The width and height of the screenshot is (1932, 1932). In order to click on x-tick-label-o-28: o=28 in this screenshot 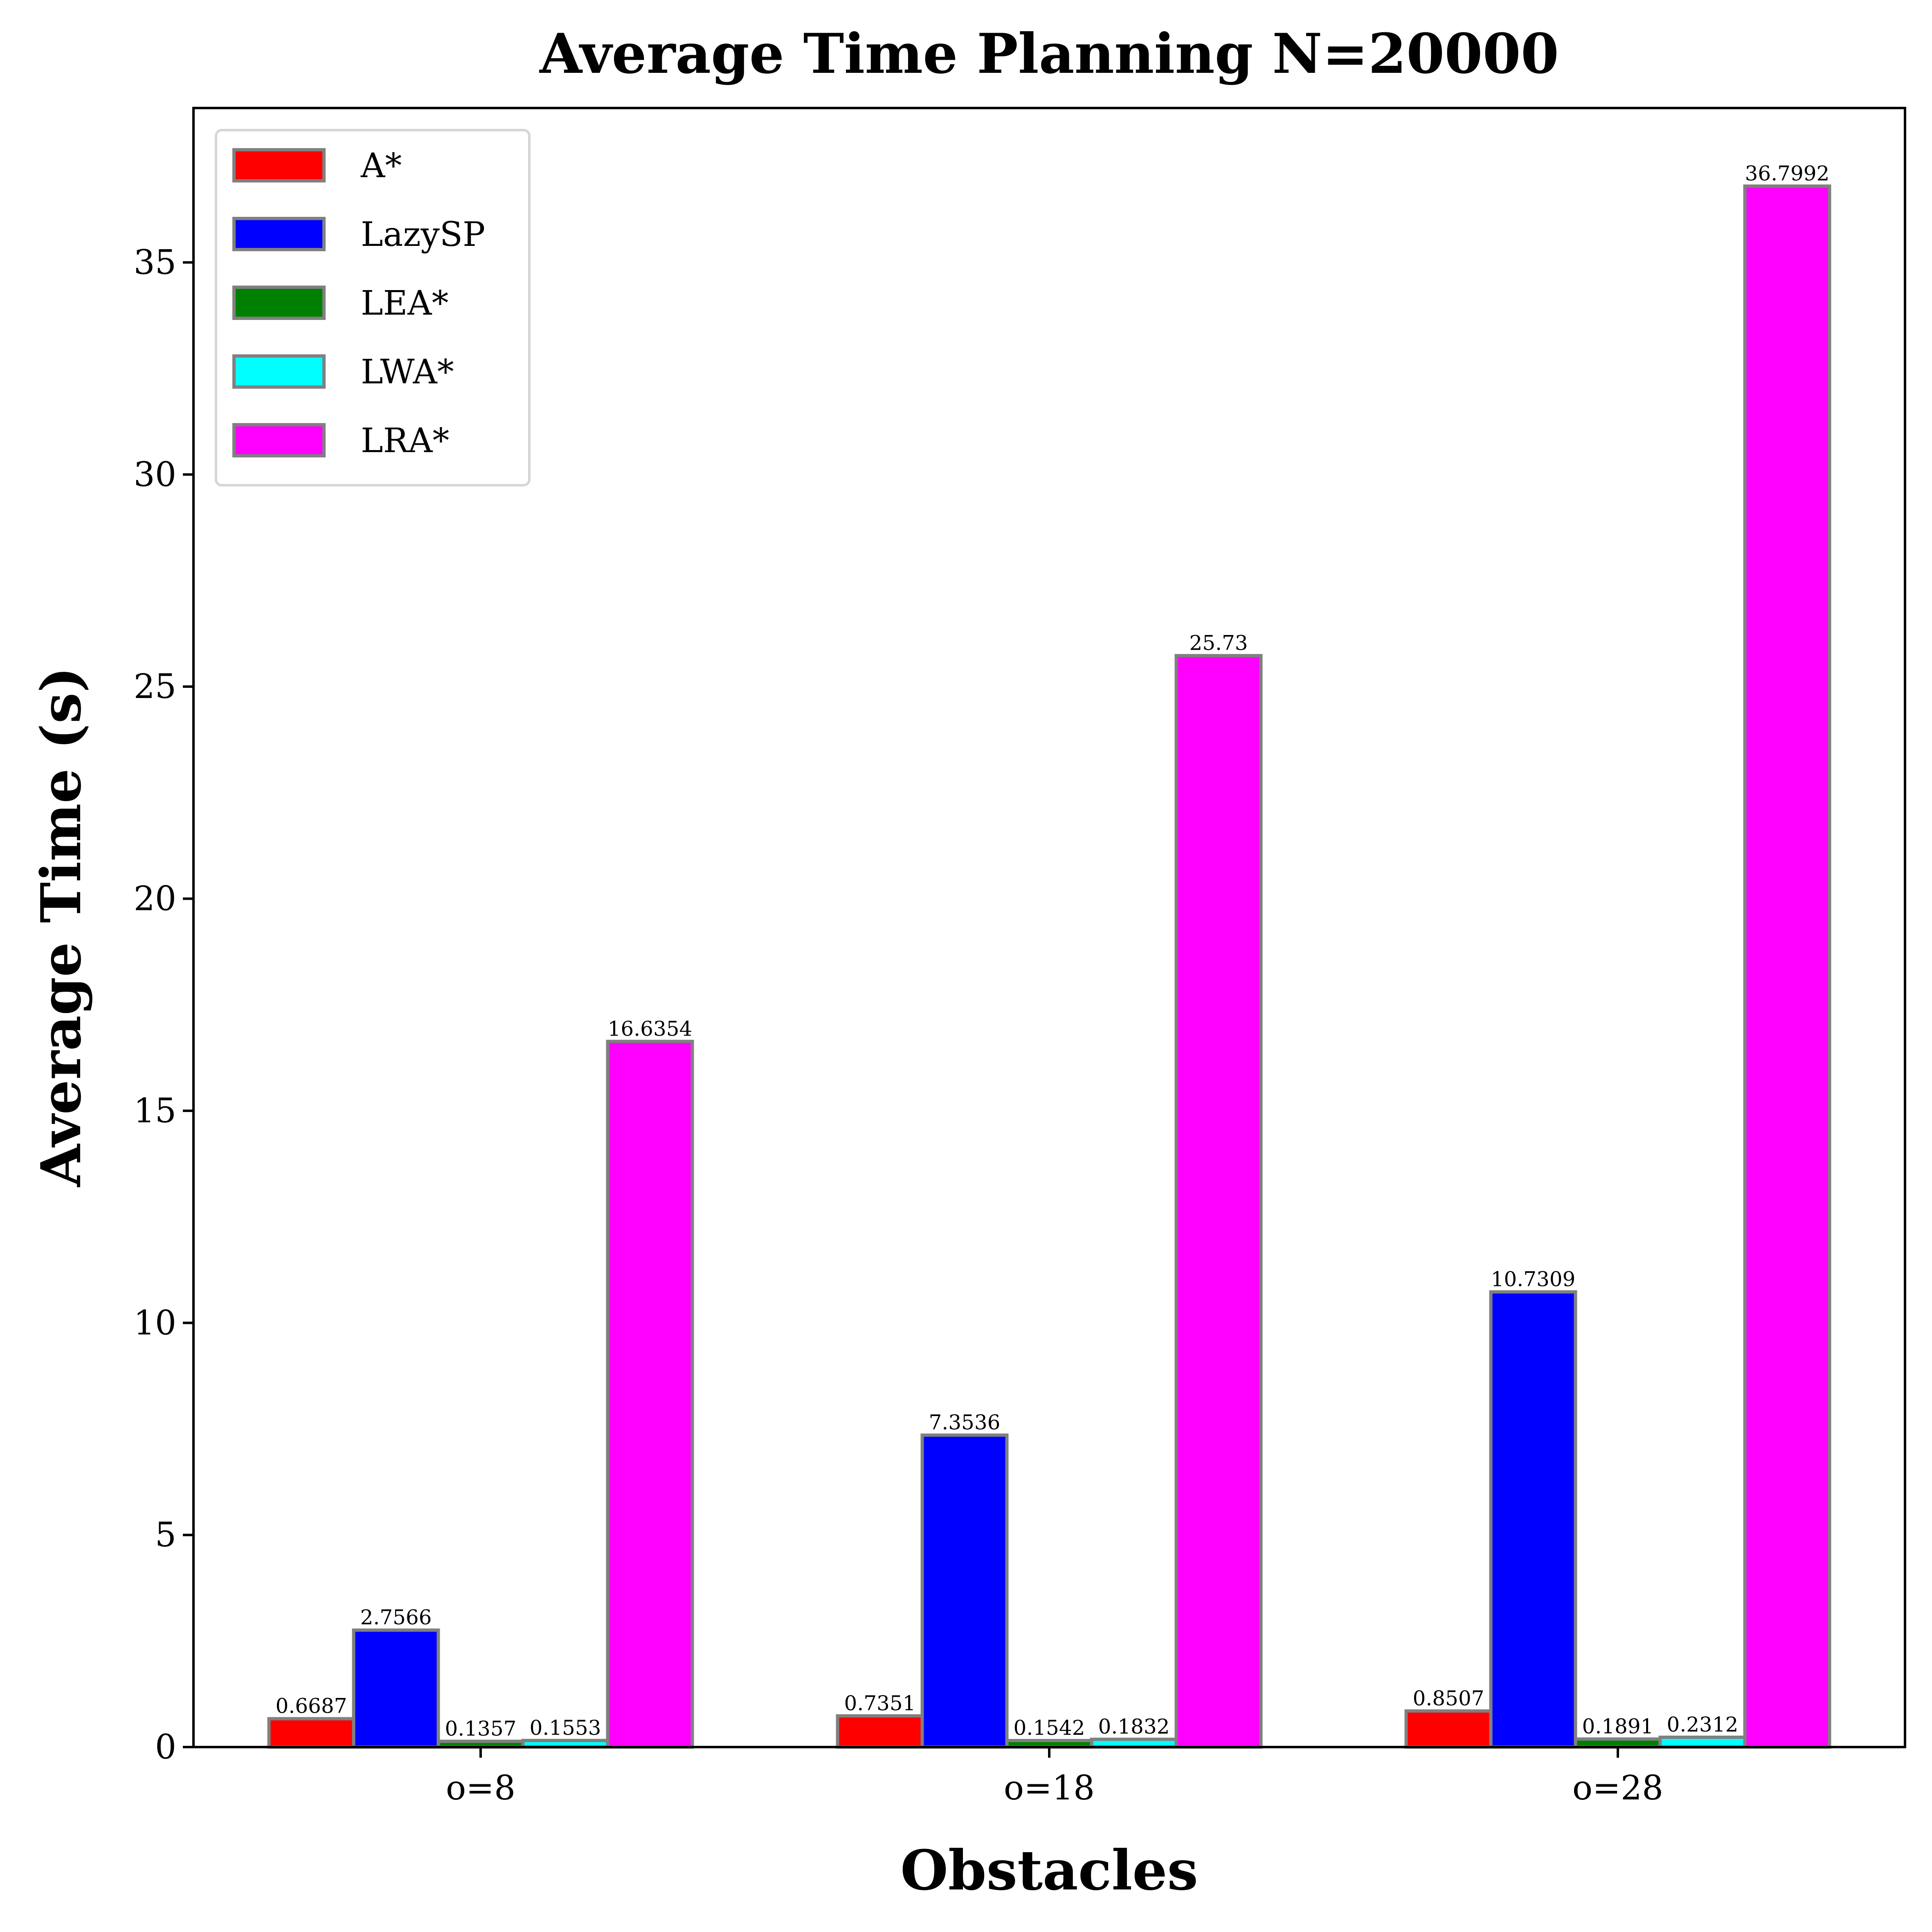, I will do `click(1617, 1789)`.